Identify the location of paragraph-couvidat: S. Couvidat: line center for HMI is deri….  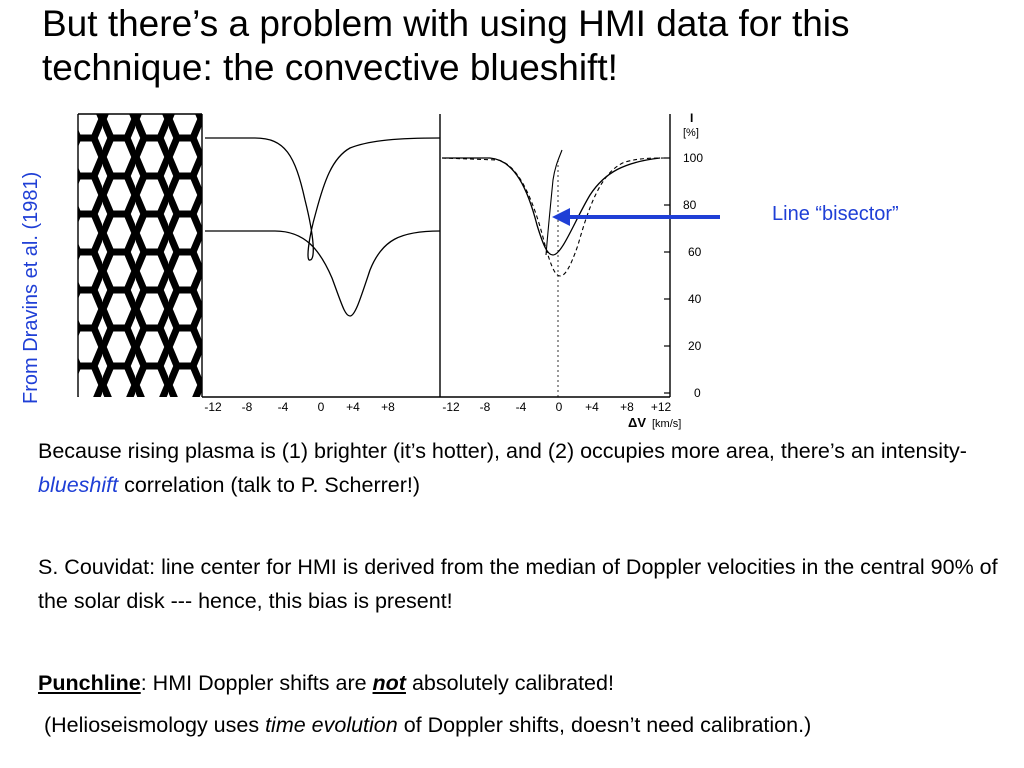
(518, 584).